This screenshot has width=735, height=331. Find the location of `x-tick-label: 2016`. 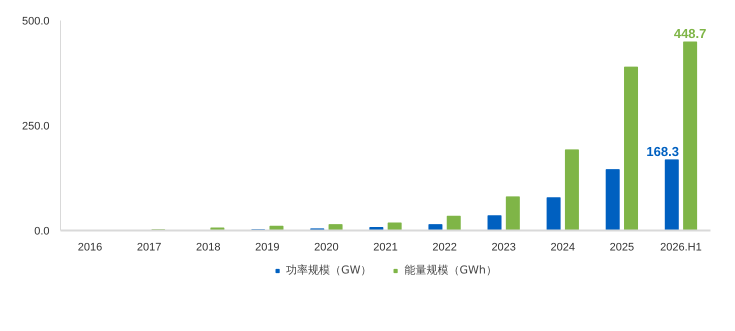

x-tick-label: 2016 is located at coordinates (90, 248).